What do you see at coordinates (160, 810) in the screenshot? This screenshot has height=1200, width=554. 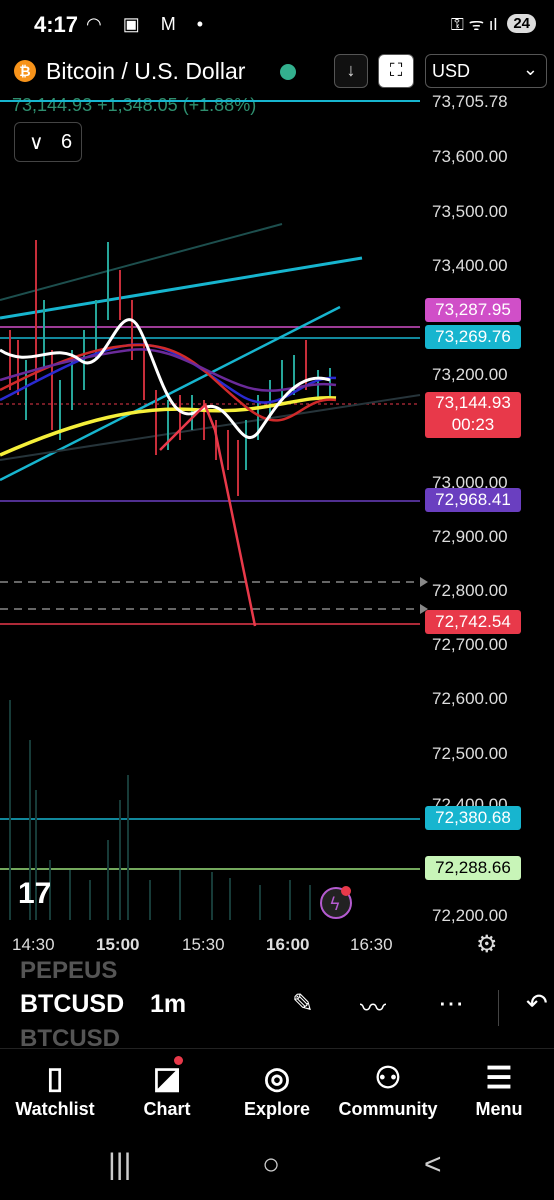 I see `volume-bars` at bounding box center [160, 810].